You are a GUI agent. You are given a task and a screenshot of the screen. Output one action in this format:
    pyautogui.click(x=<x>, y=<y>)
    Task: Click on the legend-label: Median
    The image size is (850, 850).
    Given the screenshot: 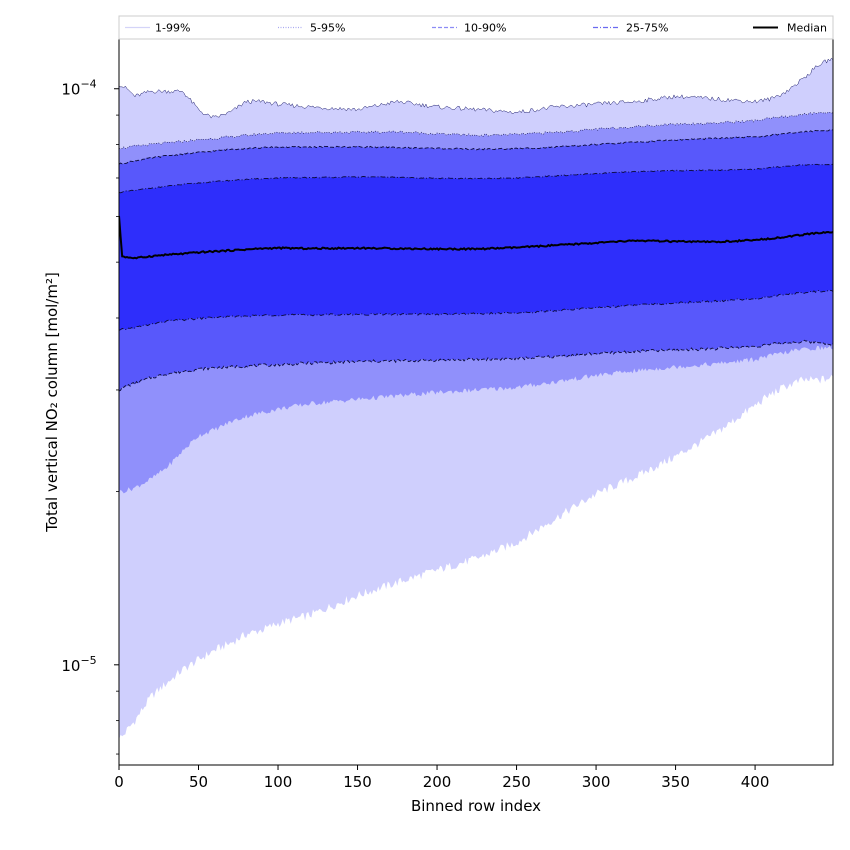 What is the action you would take?
    pyautogui.click(x=807, y=28)
    